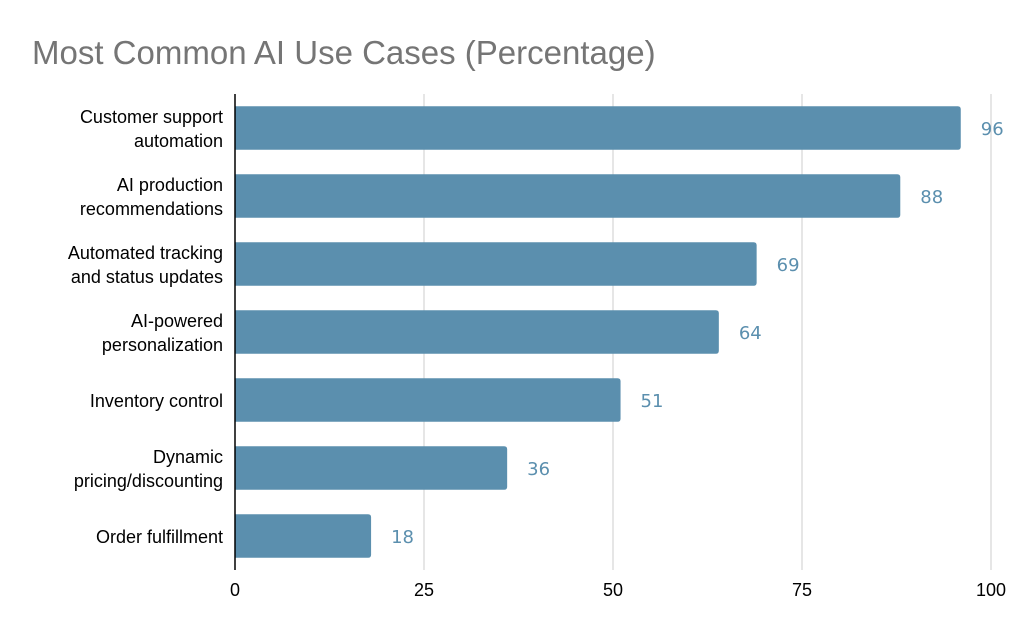  Describe the element at coordinates (148, 481) in the screenshot. I see `category-label: pricing/discounting` at that location.